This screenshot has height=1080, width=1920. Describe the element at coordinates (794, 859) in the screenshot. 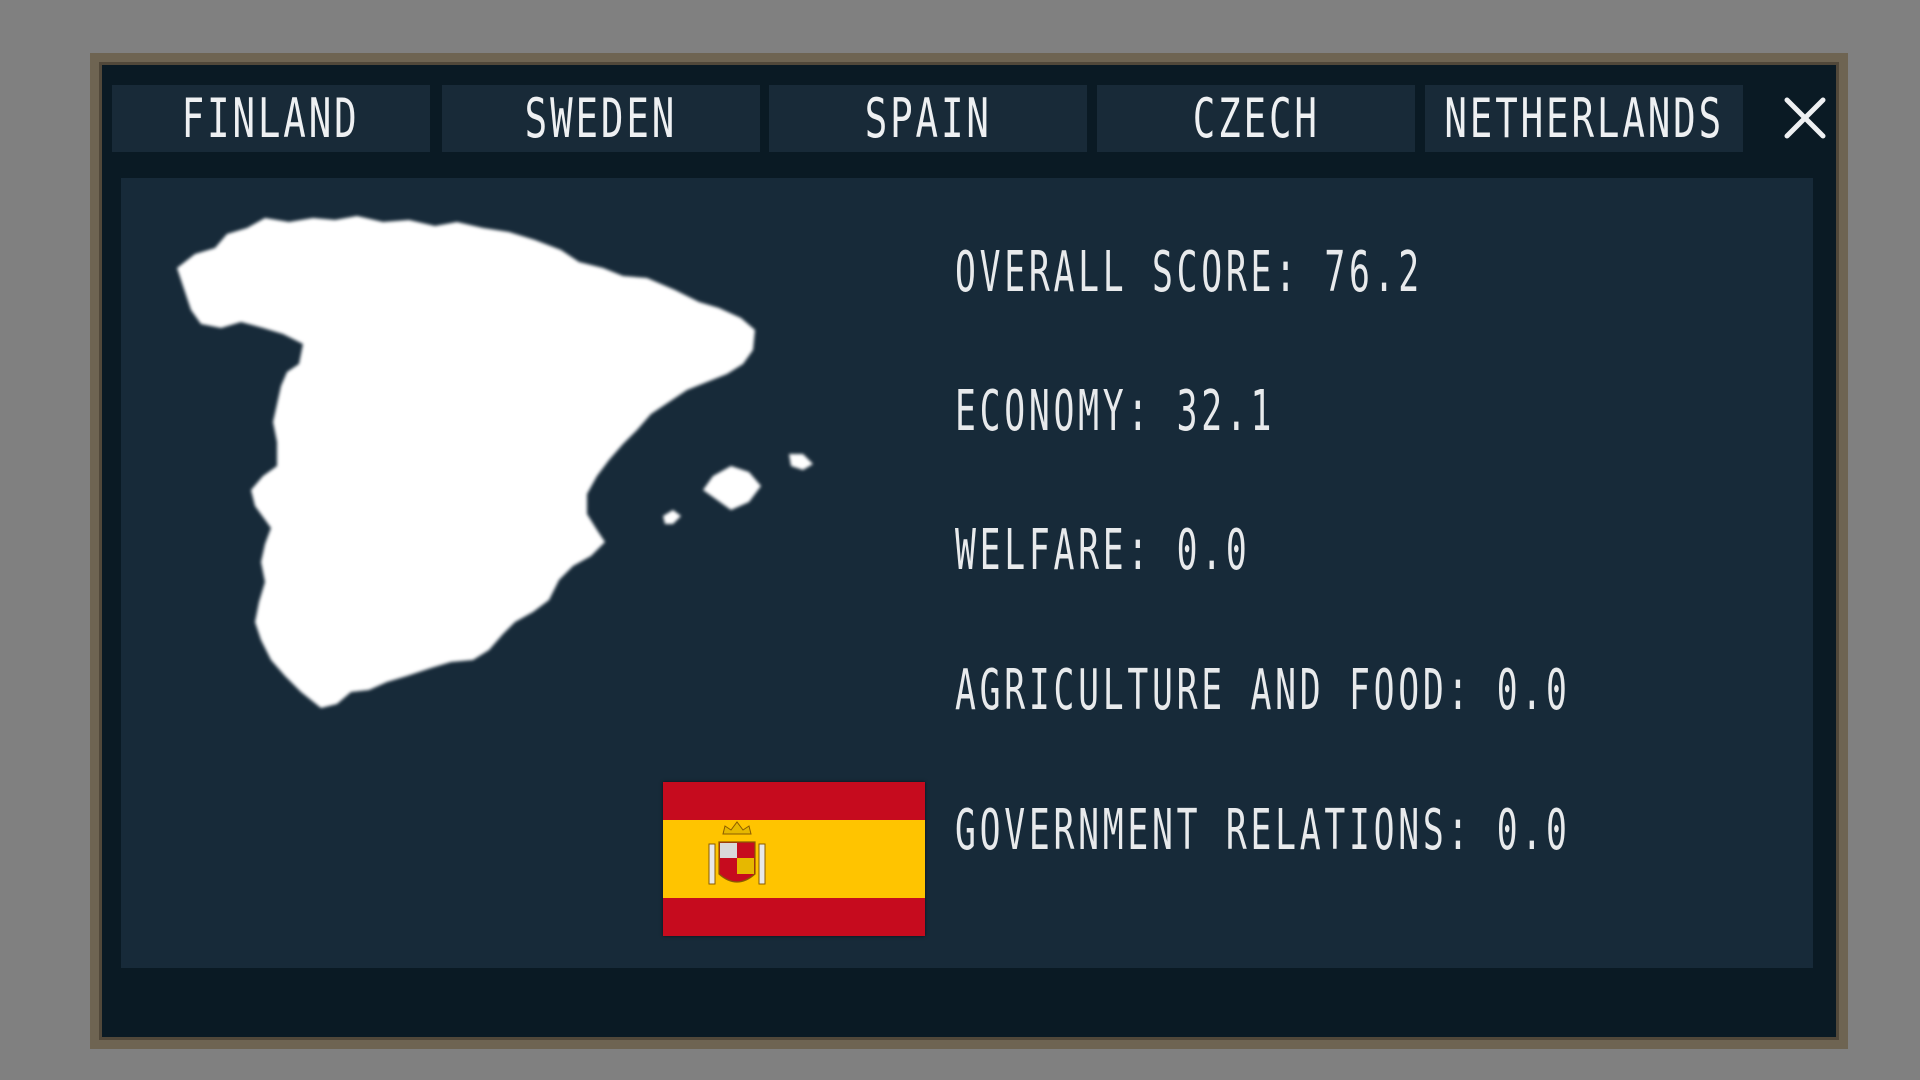

I see `spain-flag` at that location.